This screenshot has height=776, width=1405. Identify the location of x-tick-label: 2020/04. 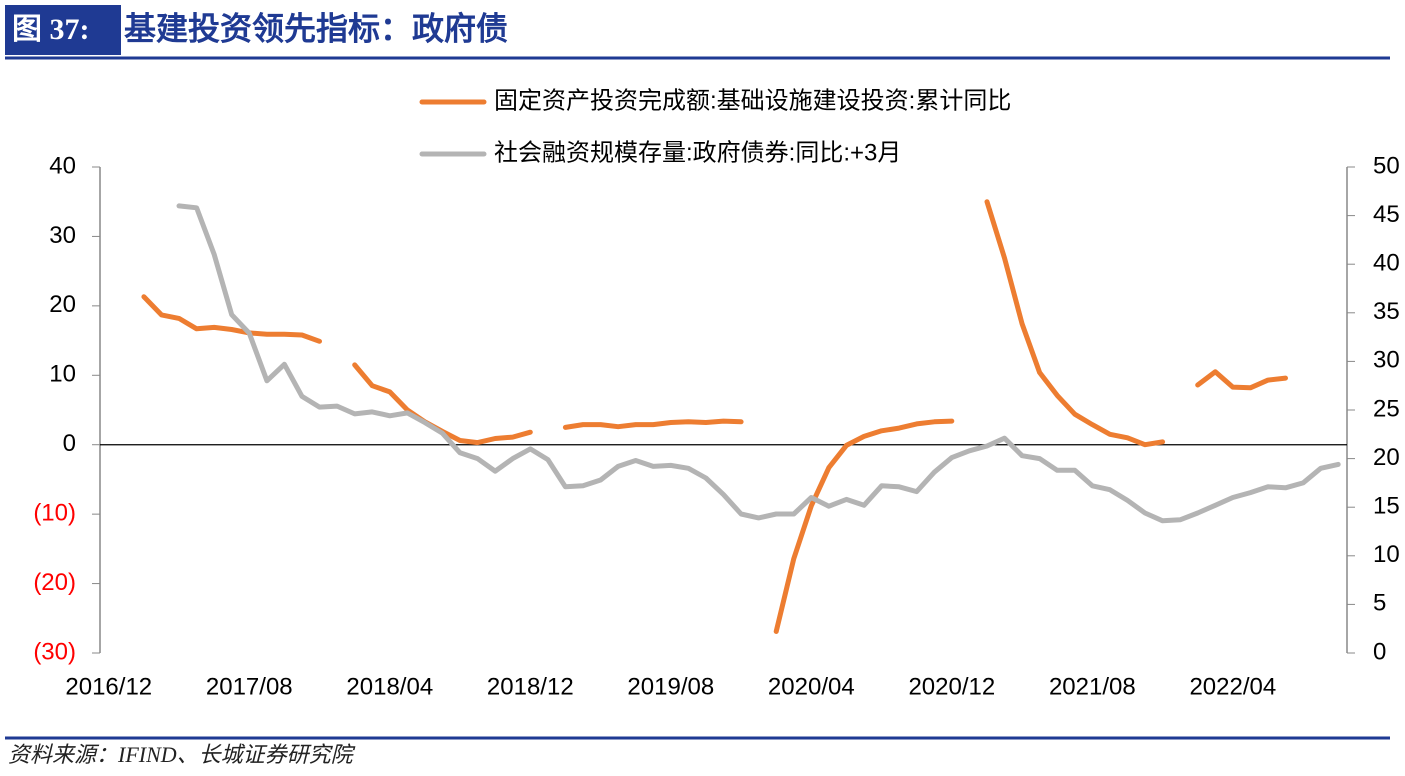
(811, 686).